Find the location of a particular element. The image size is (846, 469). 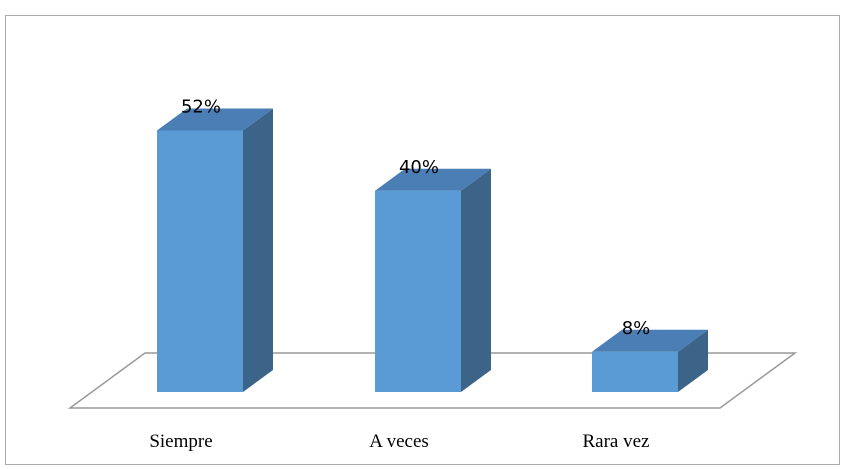

data-label: 40% is located at coordinates (419, 167).